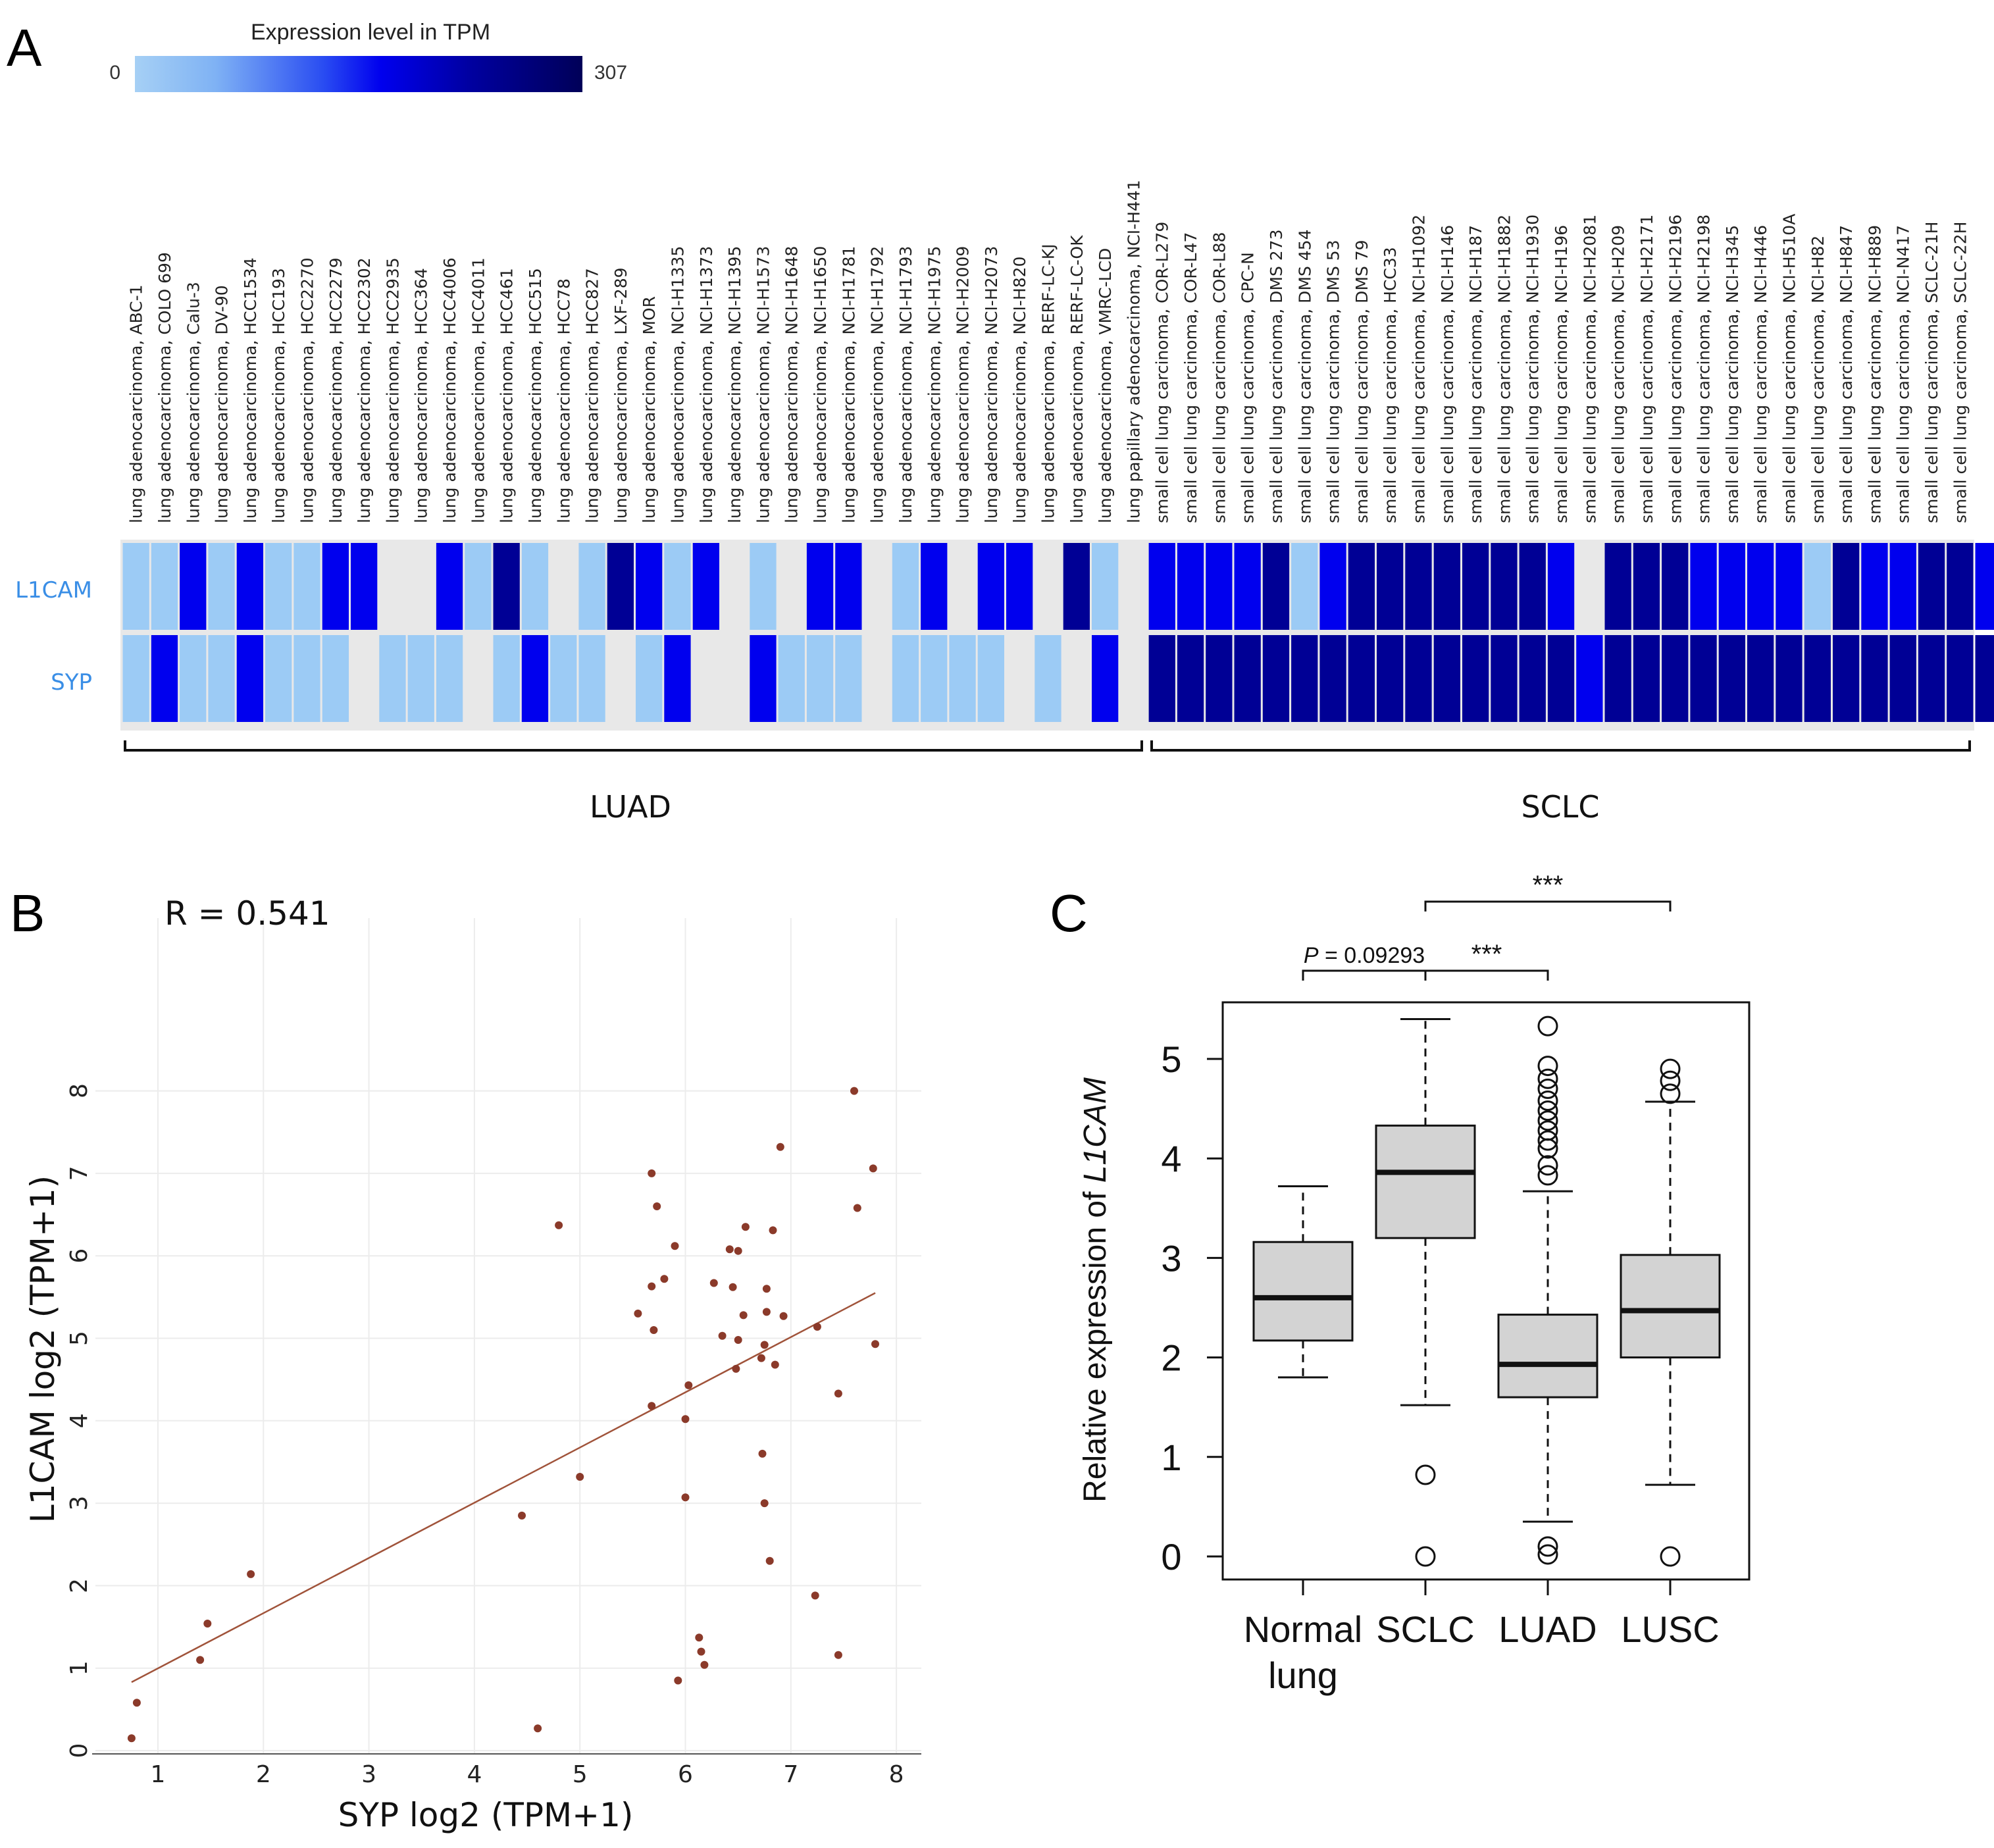  I want to click on colorbar-max-label: 307, so click(610, 73).